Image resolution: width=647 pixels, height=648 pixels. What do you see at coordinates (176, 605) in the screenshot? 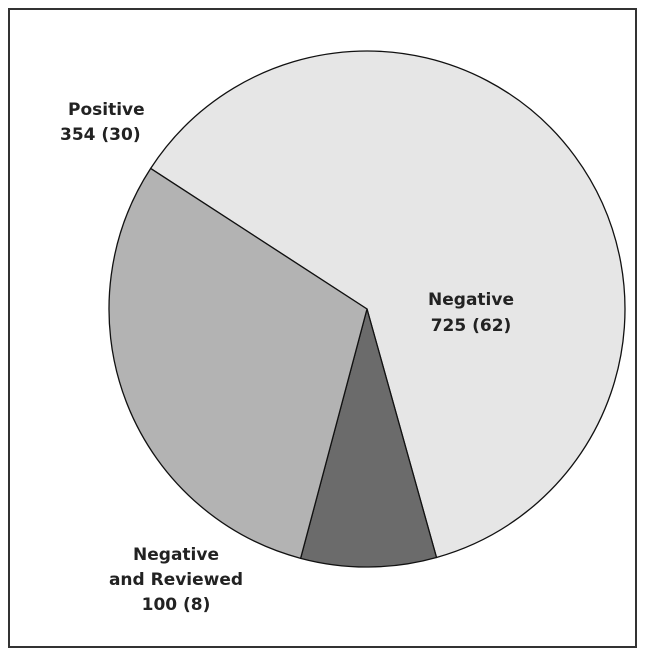
I see `label-negative-reviewed-value: 100 (8)` at bounding box center [176, 605].